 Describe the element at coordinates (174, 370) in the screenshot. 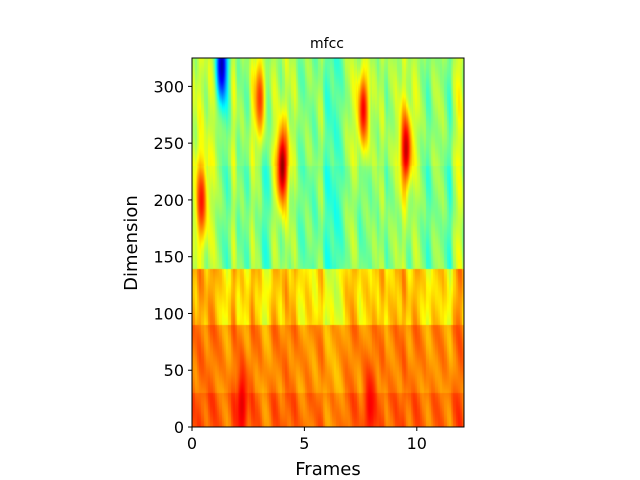

I see `y-tick-label: 50` at that location.